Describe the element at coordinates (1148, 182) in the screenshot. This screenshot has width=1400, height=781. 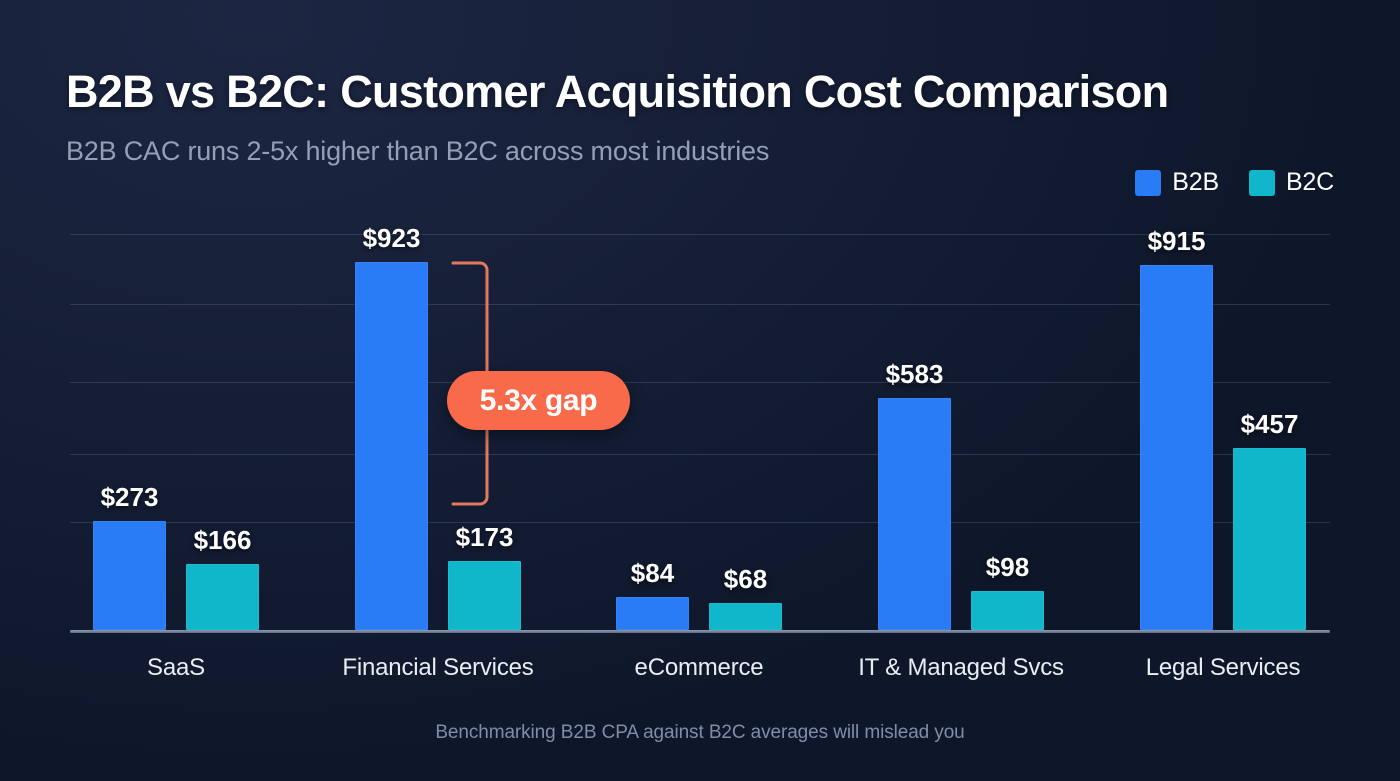
I see `legend-swatch-b2b` at that location.